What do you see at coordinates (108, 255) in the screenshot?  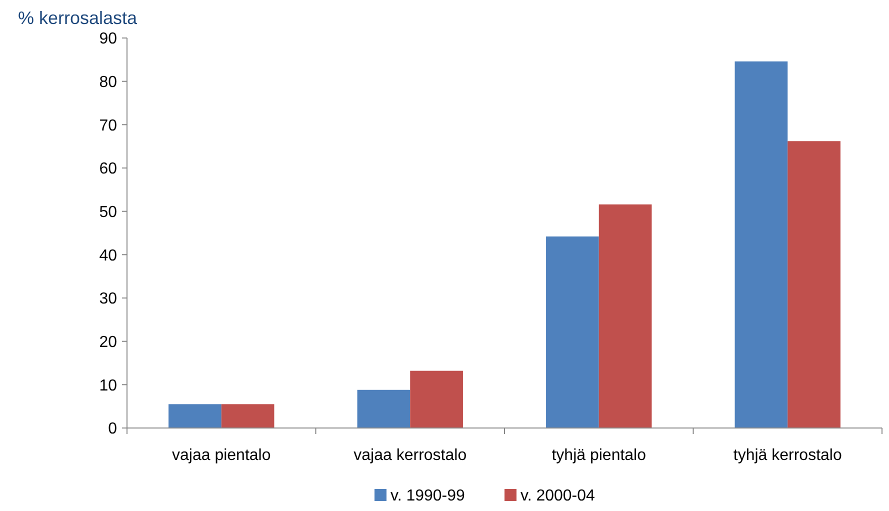 I see `y-tick-label: 40` at bounding box center [108, 255].